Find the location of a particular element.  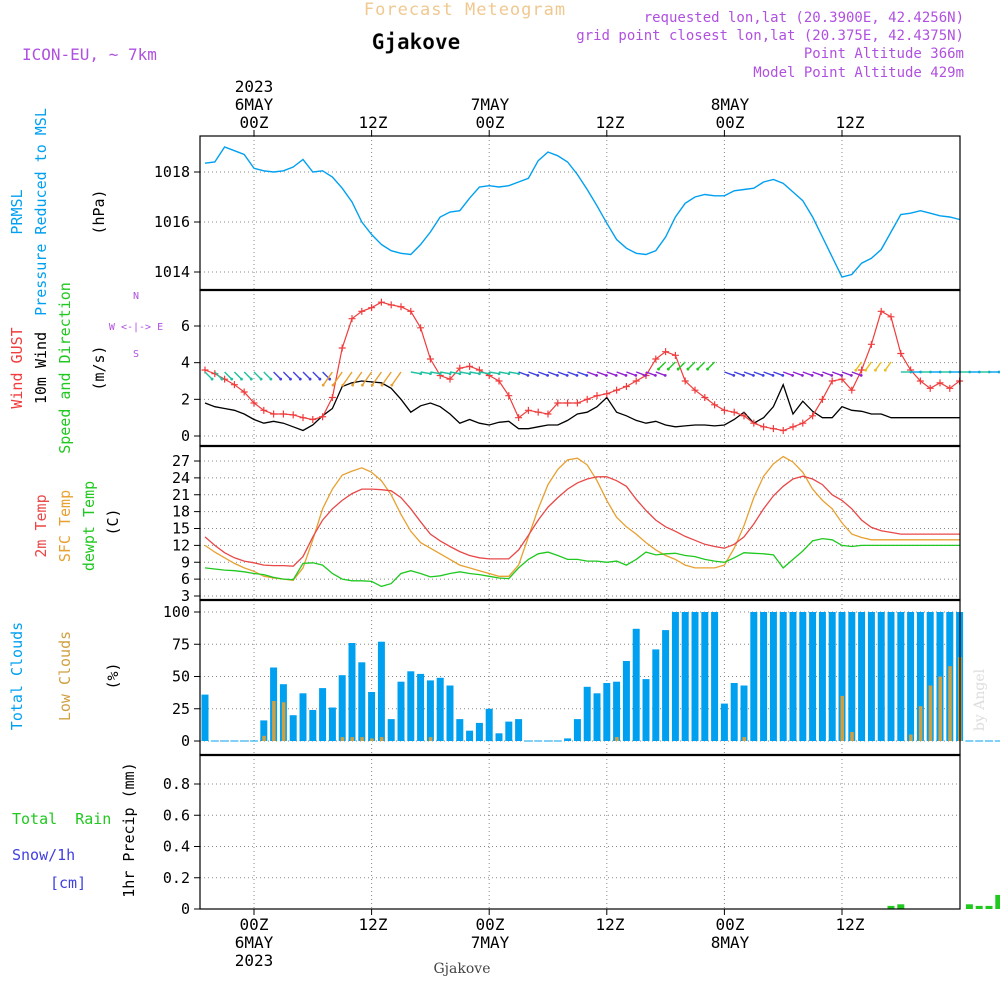

wind-panel: 0 2 4 6 is located at coordinates (590, 368).